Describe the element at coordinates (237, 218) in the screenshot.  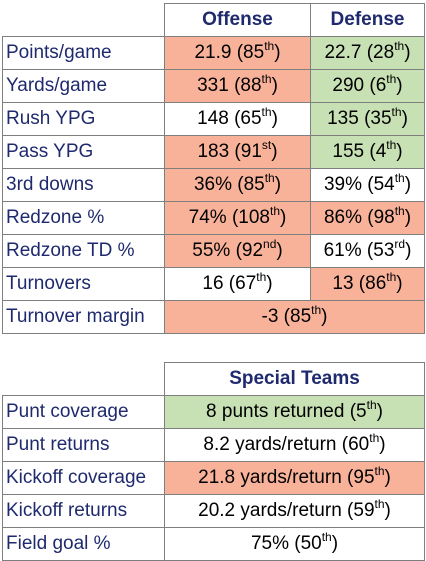
I see `offense-cell: 74% (108th)` at that location.